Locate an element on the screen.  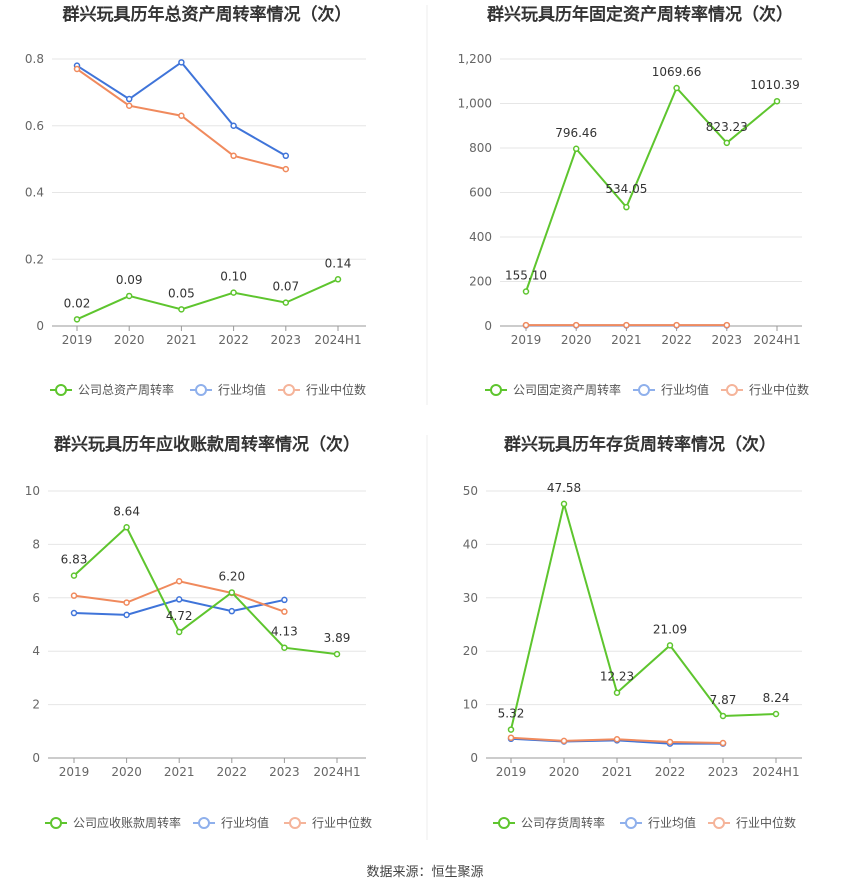
legend-item-company: 公司存货周转率 is located at coordinates (549, 822).